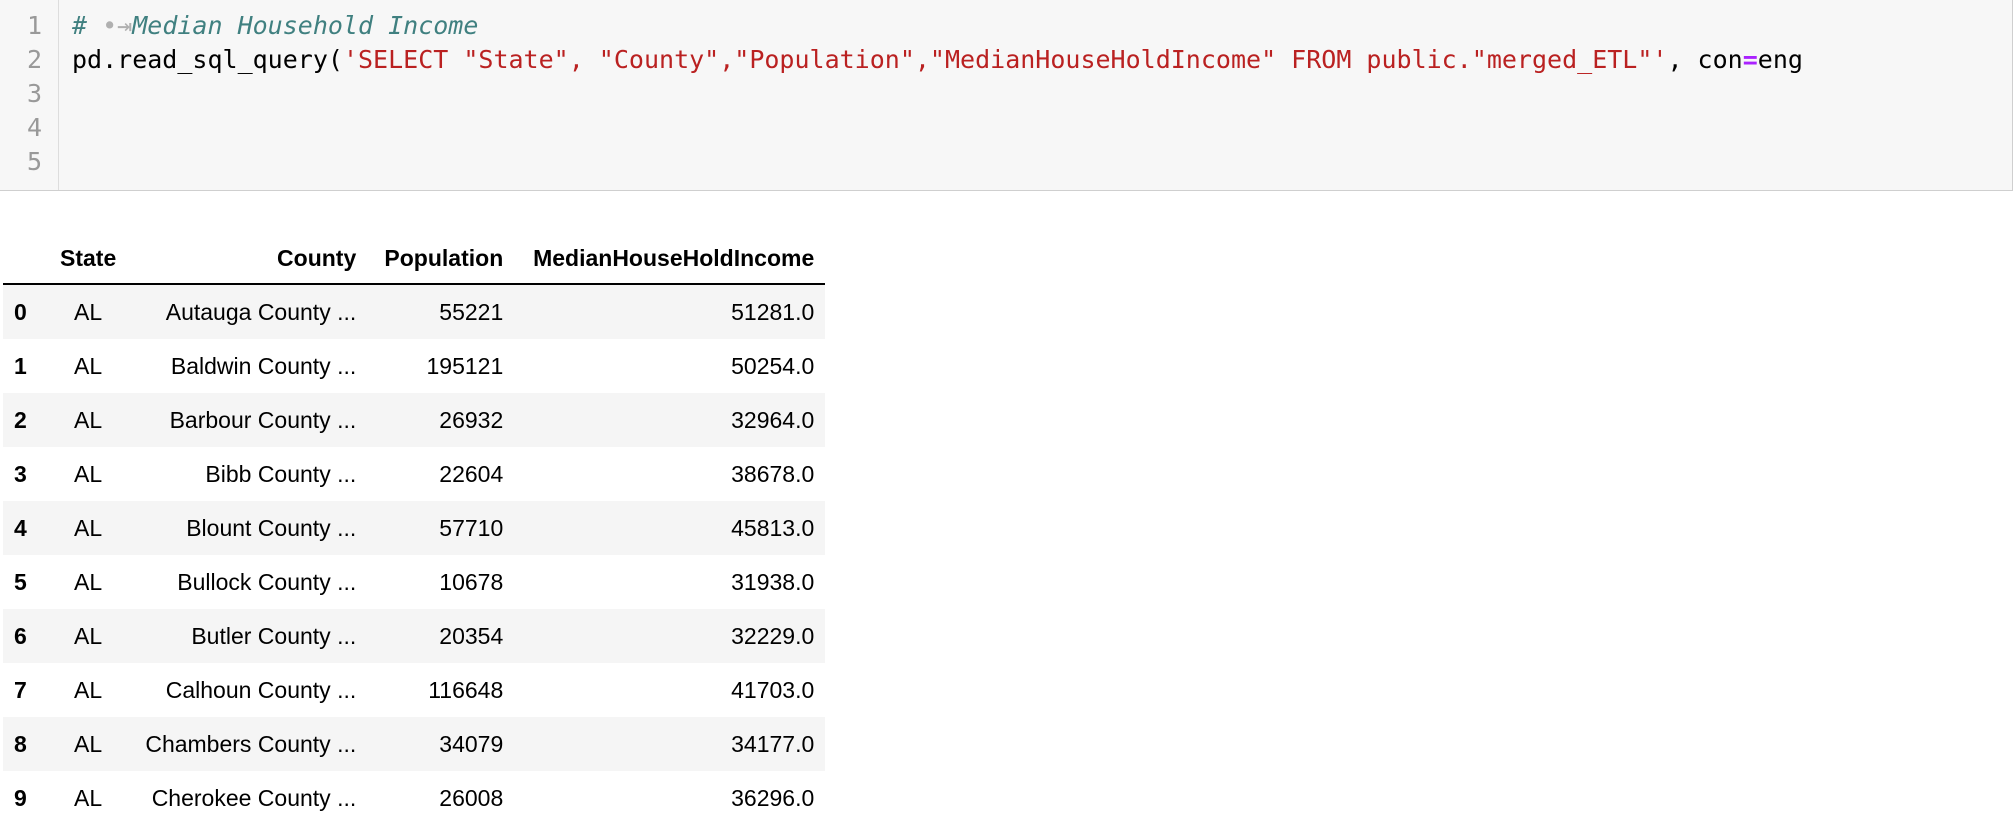 The height and width of the screenshot is (830, 2016). What do you see at coordinates (26, 259) in the screenshot?
I see `index-header` at bounding box center [26, 259].